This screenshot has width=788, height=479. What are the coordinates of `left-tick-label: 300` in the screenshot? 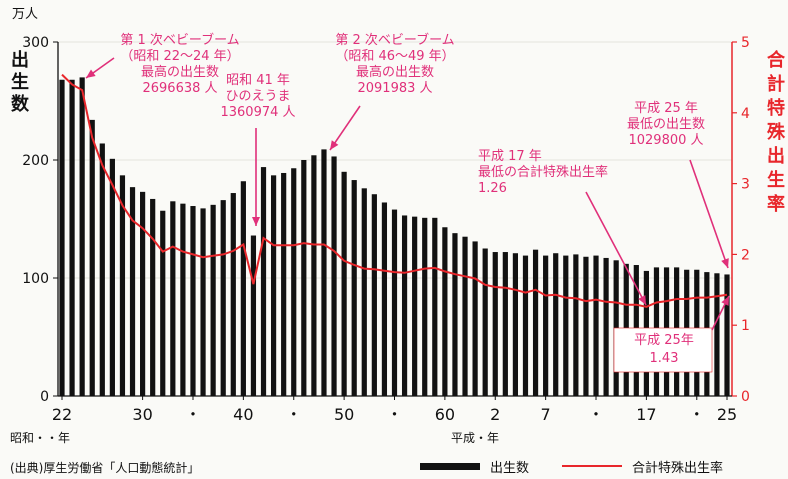 It's located at (35, 43).